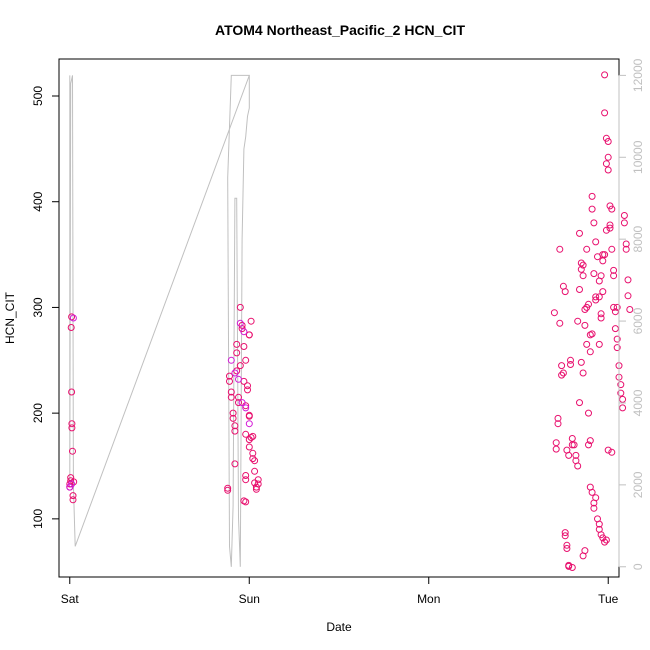 The width and height of the screenshot is (650, 650). Describe the element at coordinates (38, 96) in the screenshot. I see `y-tick-label: 500` at that location.